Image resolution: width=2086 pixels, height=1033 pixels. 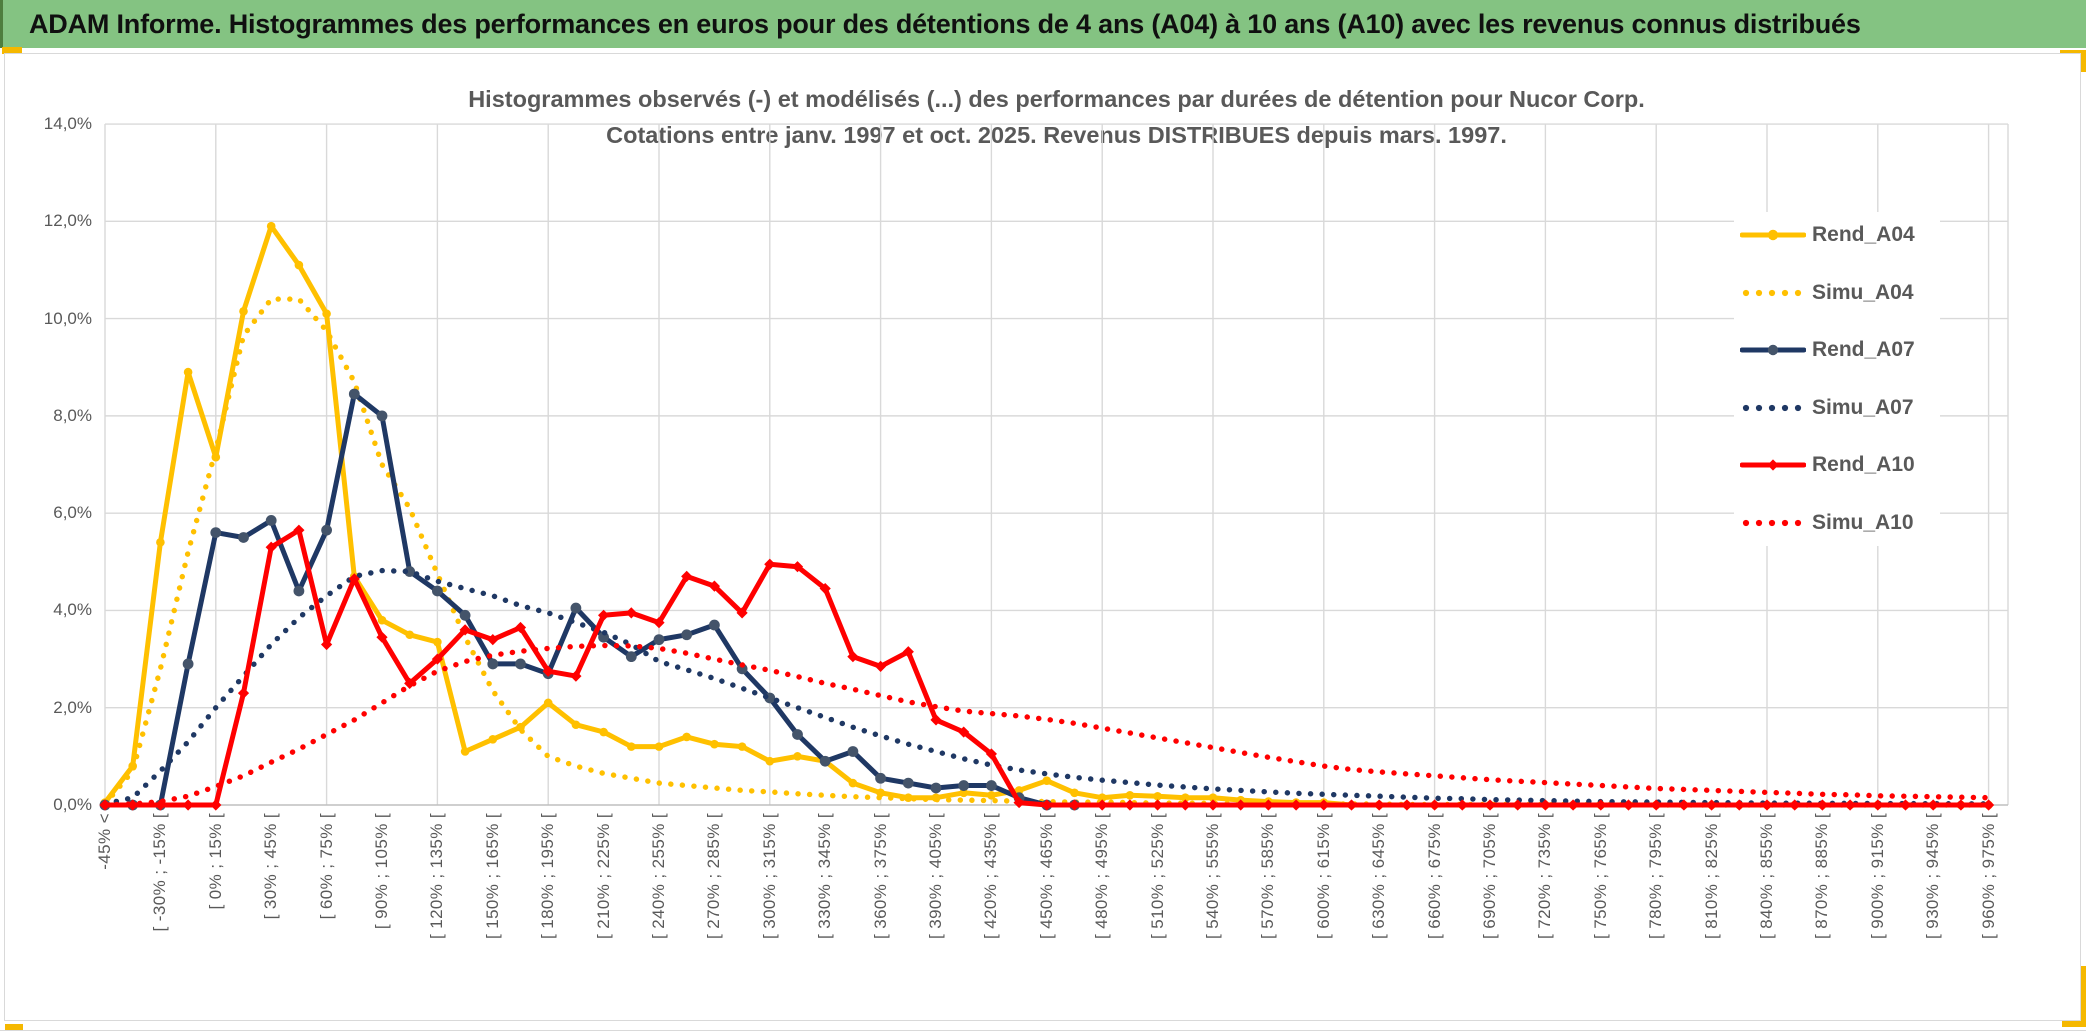 I want to click on x-tick-label: [ 90% ; 105% [, so click(x=381, y=871).